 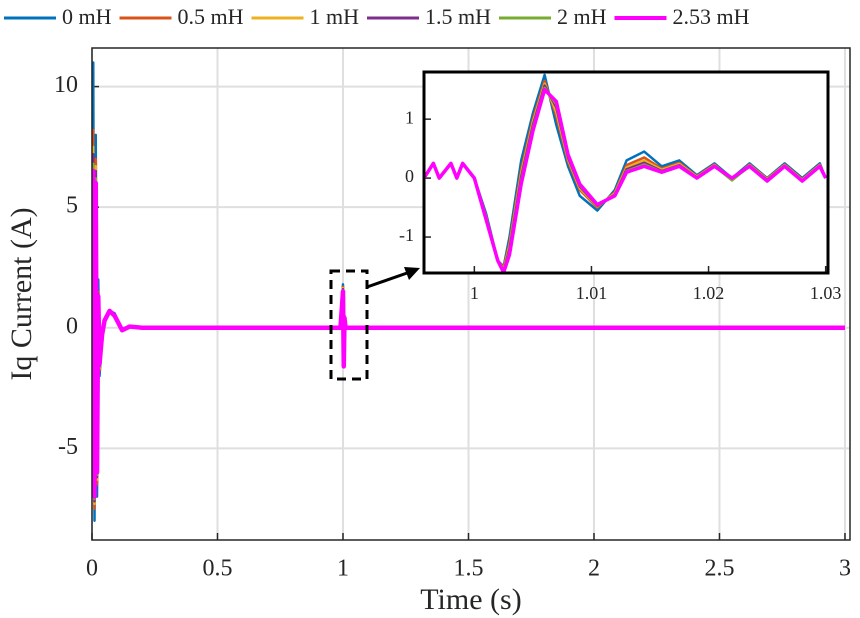 What do you see at coordinates (409, 117) in the screenshot?
I see `y-tick-label: 1` at bounding box center [409, 117].